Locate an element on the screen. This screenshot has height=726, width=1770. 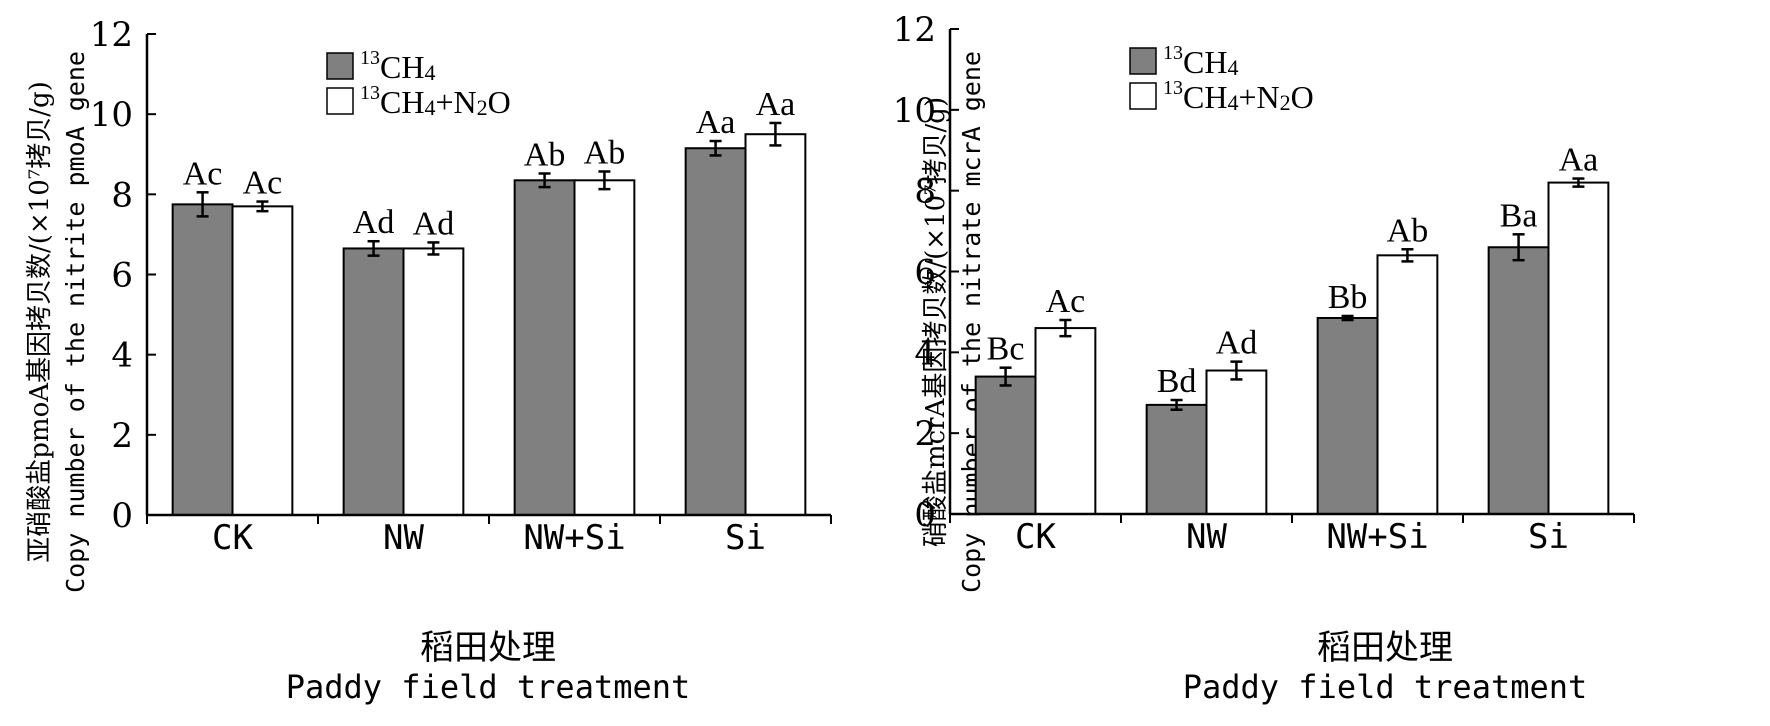
significance-label: Bb is located at coordinates (1348, 297).